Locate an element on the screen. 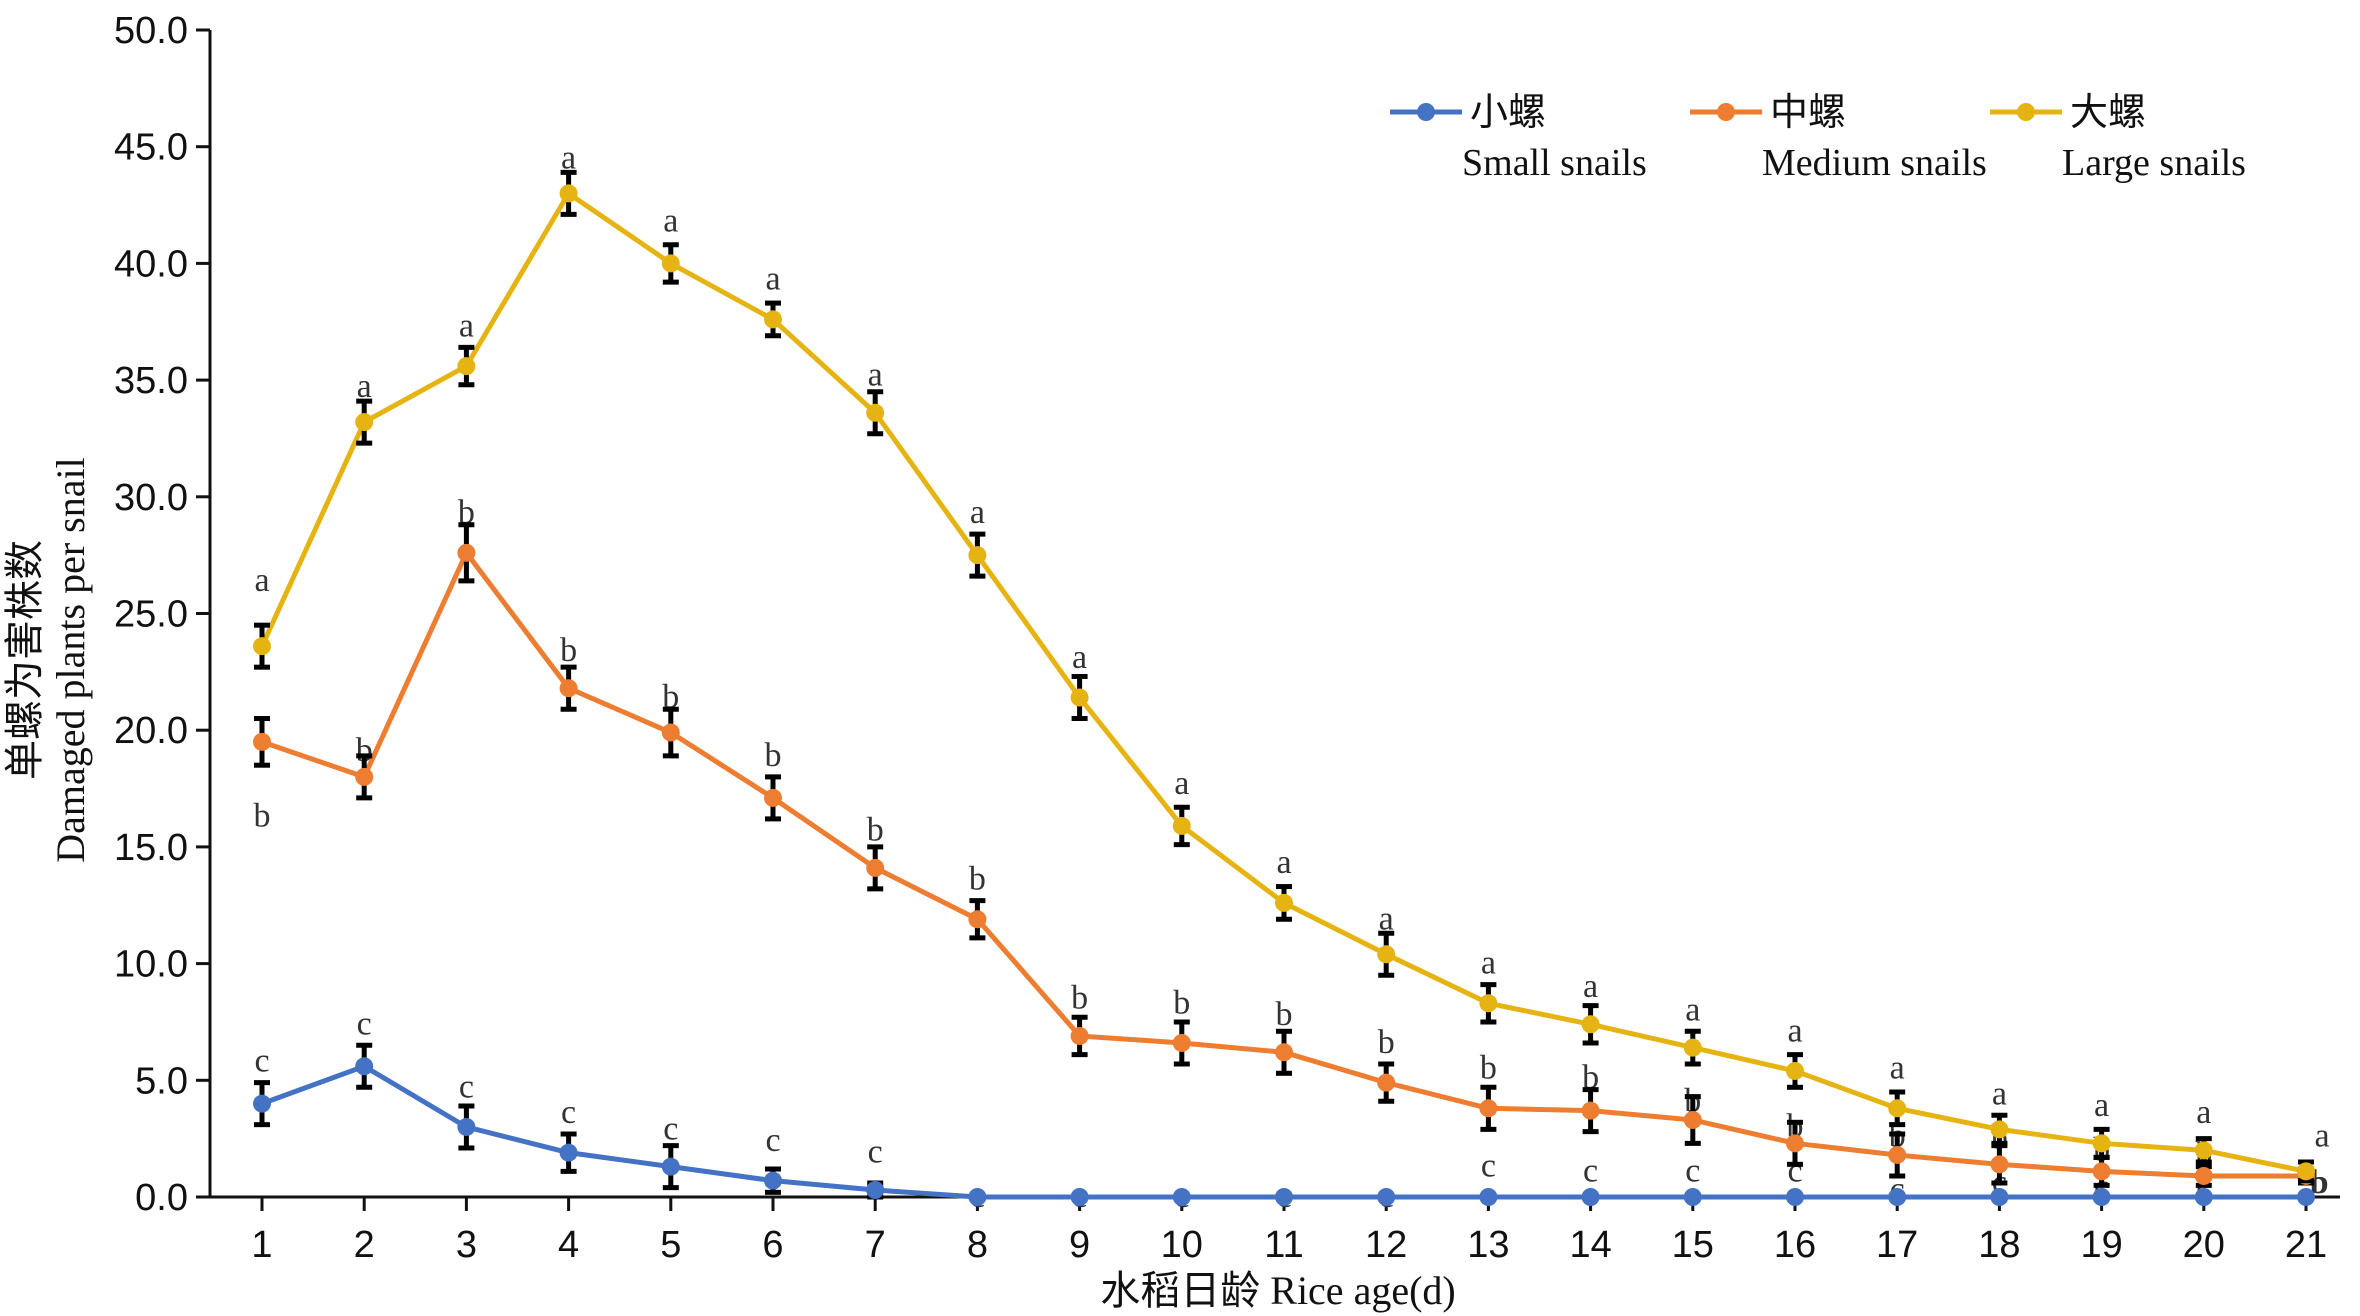  y-tick-label: 10.0 is located at coordinates (151, 965).